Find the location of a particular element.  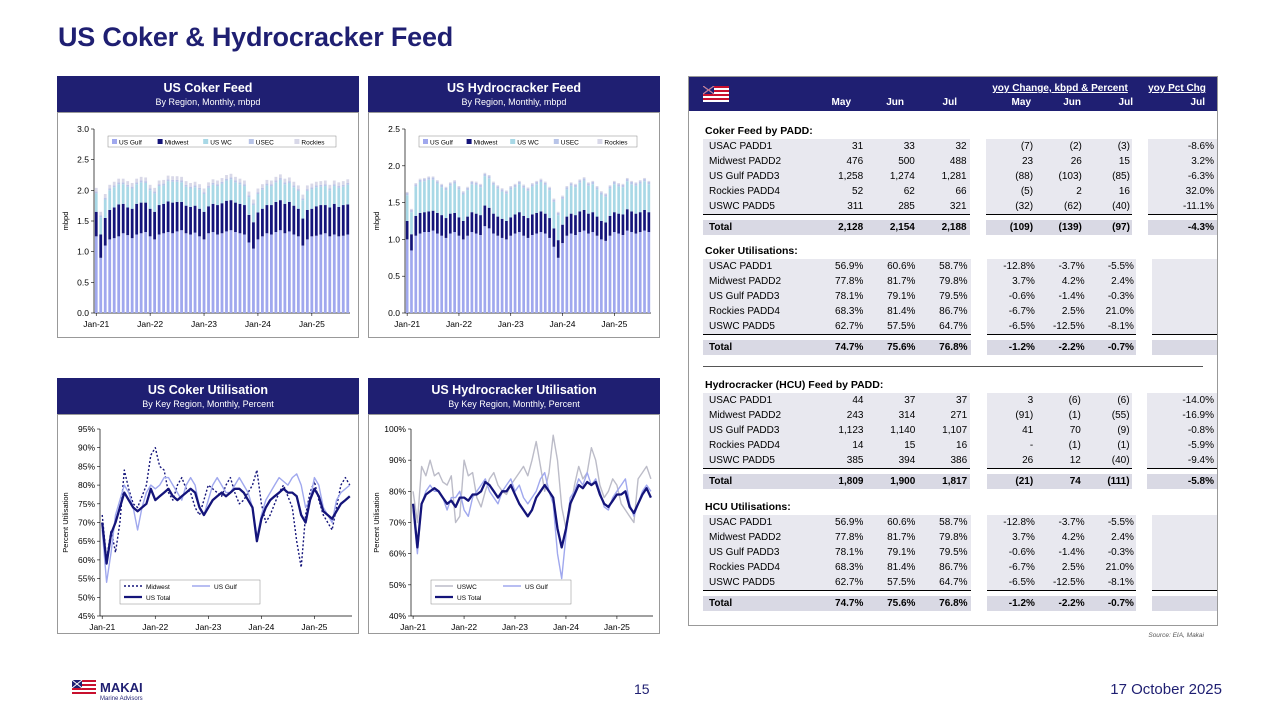

cell-value: -0.3% is located at coordinates (1111, 552).